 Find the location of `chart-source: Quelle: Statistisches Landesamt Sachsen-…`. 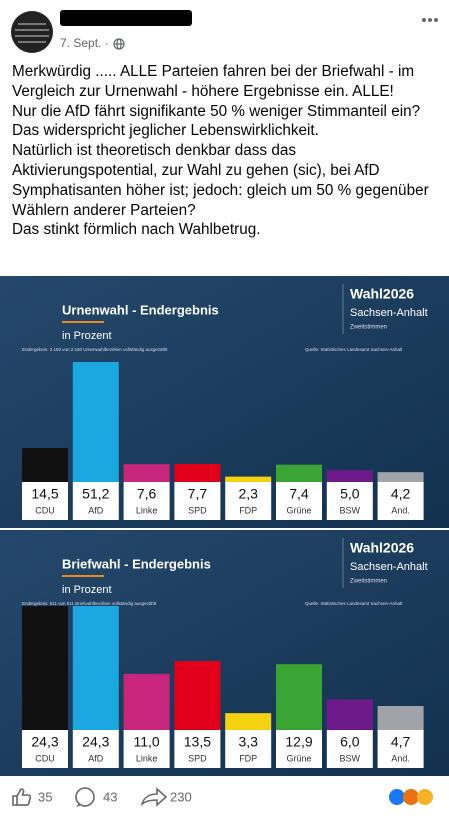

chart-source: Quelle: Statistisches Landesamt Sachsen-… is located at coordinates (354, 349).